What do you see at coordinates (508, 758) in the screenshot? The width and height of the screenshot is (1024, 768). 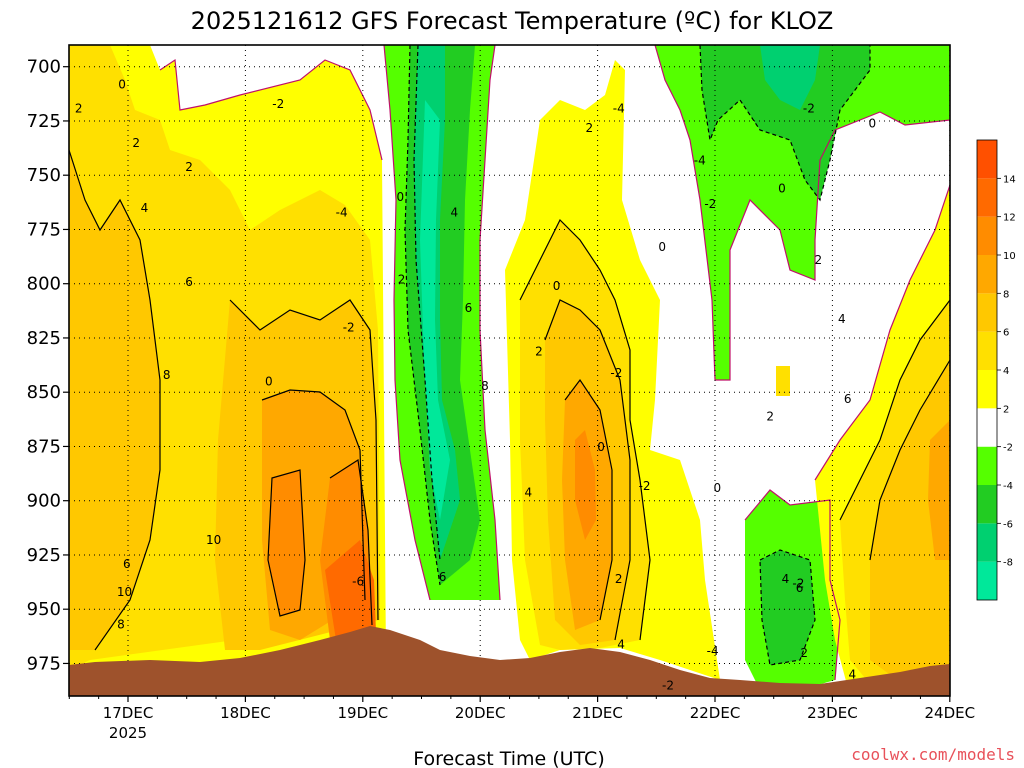 I see `x-axis-title: Forecast Time (UTC)` at bounding box center [508, 758].